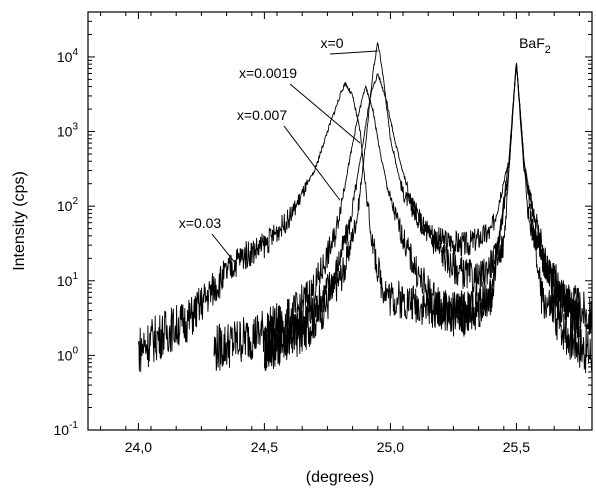 The image size is (596, 493). Describe the element at coordinates (68, 354) in the screenshot. I see `y-tick-label: 10⁰` at that location.